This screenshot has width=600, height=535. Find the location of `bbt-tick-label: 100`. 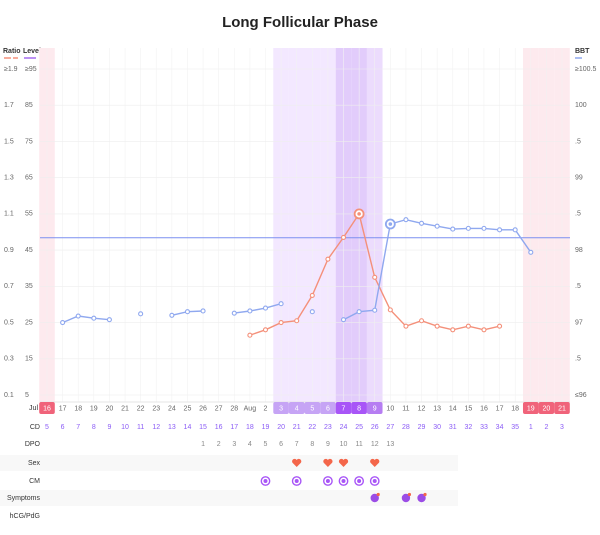

bbt-tick-label: 100 is located at coordinates (581, 105).